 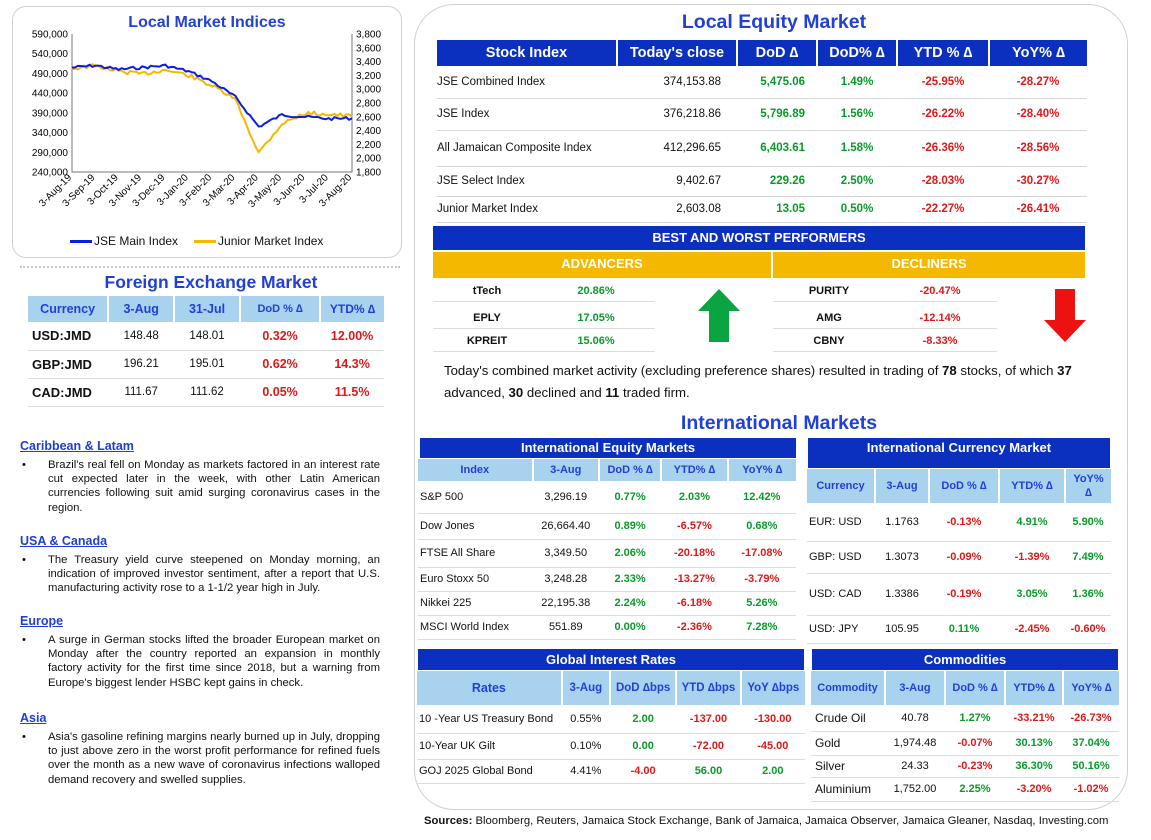 I want to click on intl-eq-header-row: Index 3-Aug DoD % ∆ YTD% ∆ YoY% ∆, so click(x=607, y=470).